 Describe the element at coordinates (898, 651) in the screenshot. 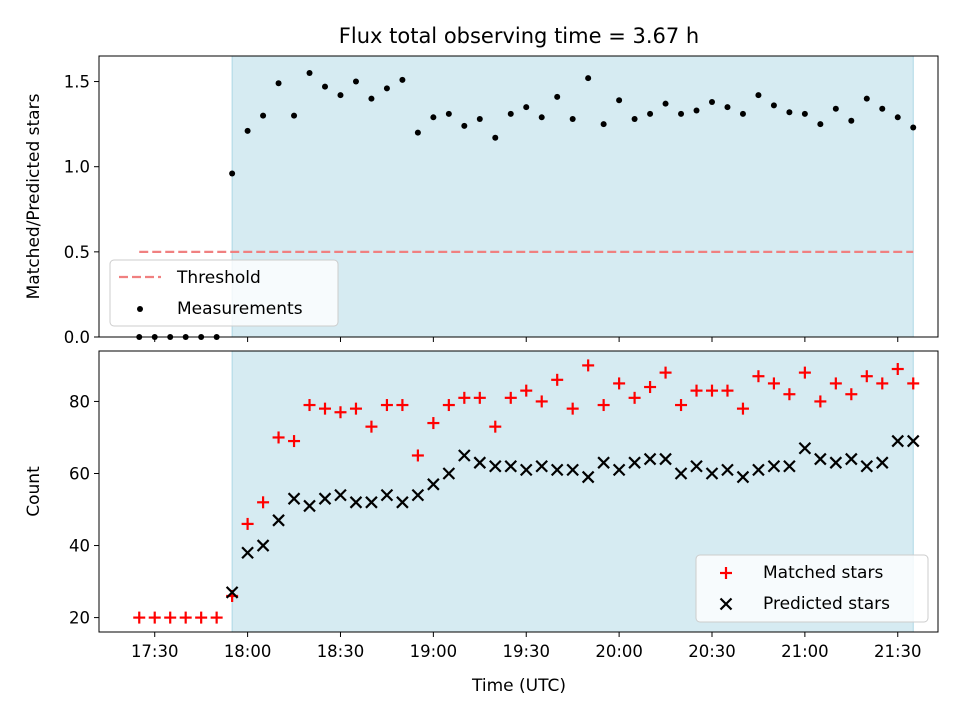

I see `x-tick-label: 21:30` at that location.